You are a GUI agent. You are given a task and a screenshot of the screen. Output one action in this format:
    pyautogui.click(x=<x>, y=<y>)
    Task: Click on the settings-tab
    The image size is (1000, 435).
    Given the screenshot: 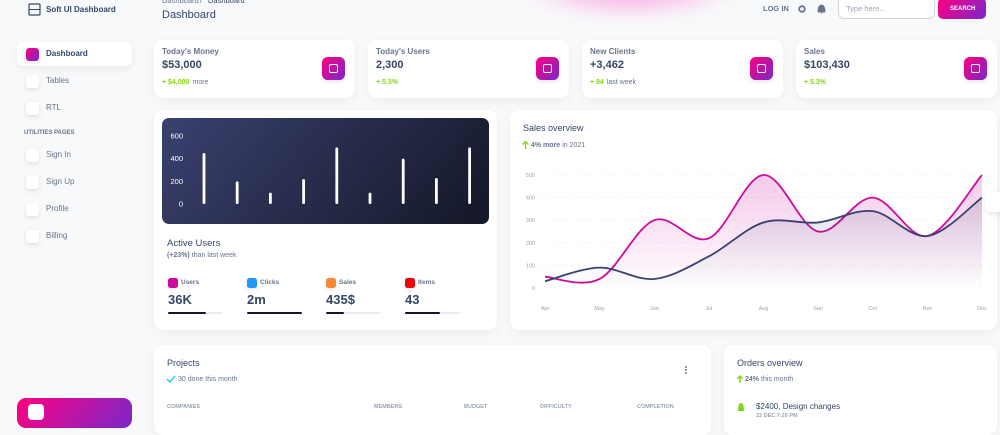 What is the action you would take?
    pyautogui.click(x=992, y=202)
    